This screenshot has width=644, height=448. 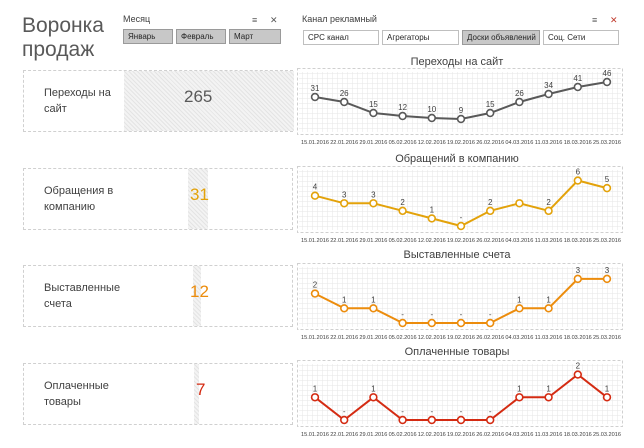 What do you see at coordinates (420, 37) in the screenshot?
I see `channel-button-aggregators: Агрегаторы` at bounding box center [420, 37].